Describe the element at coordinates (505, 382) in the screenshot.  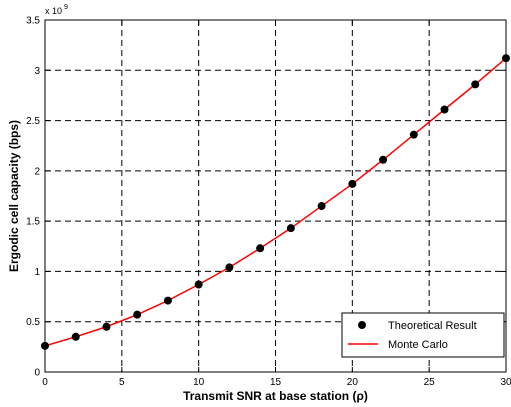
I see `x-tick-label: 30` at that location.